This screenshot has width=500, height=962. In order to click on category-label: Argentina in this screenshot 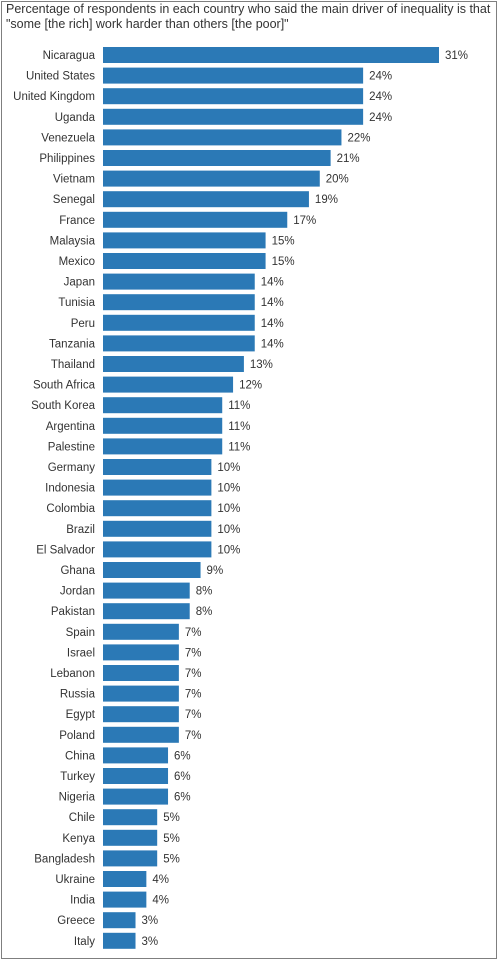, I will do `click(71, 427)`.